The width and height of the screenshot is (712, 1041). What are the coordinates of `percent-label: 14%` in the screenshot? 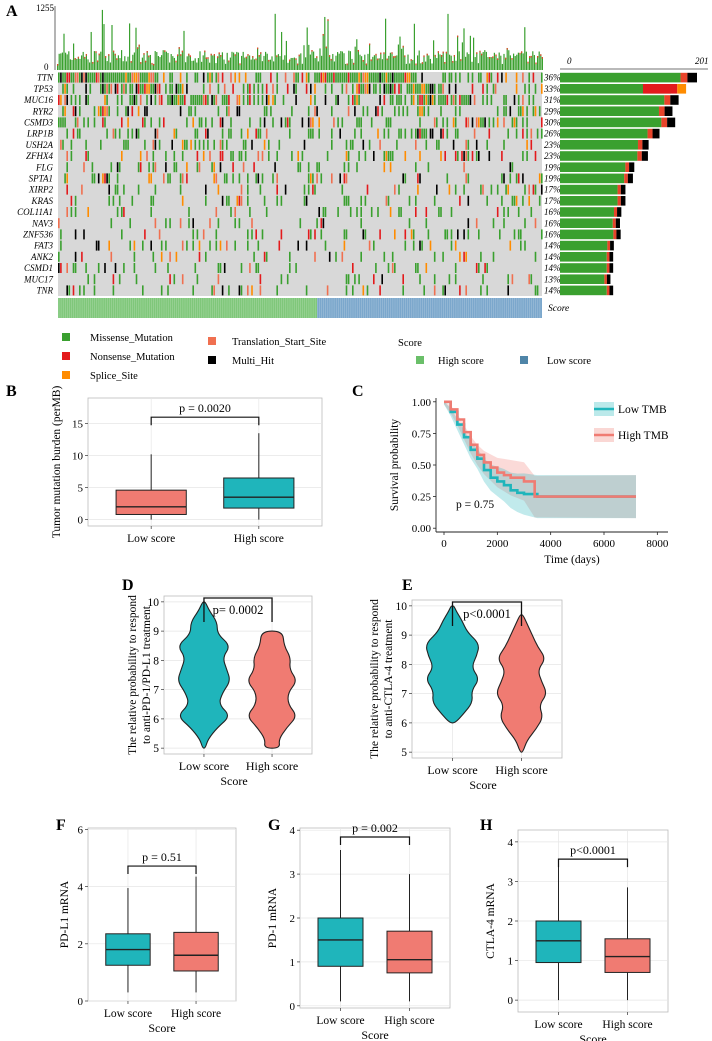 It's located at (552, 257).